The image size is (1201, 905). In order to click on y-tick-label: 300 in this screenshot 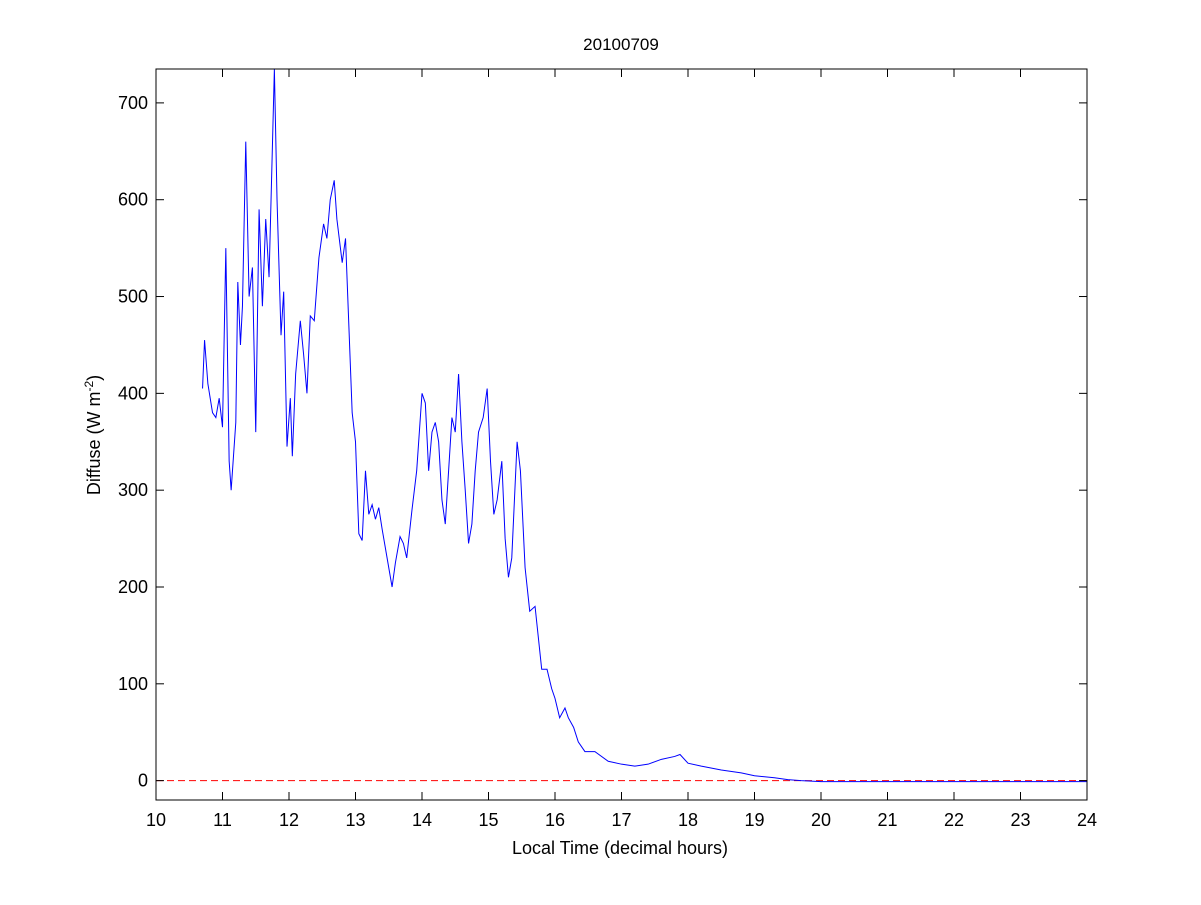, I will do `click(133, 490)`.